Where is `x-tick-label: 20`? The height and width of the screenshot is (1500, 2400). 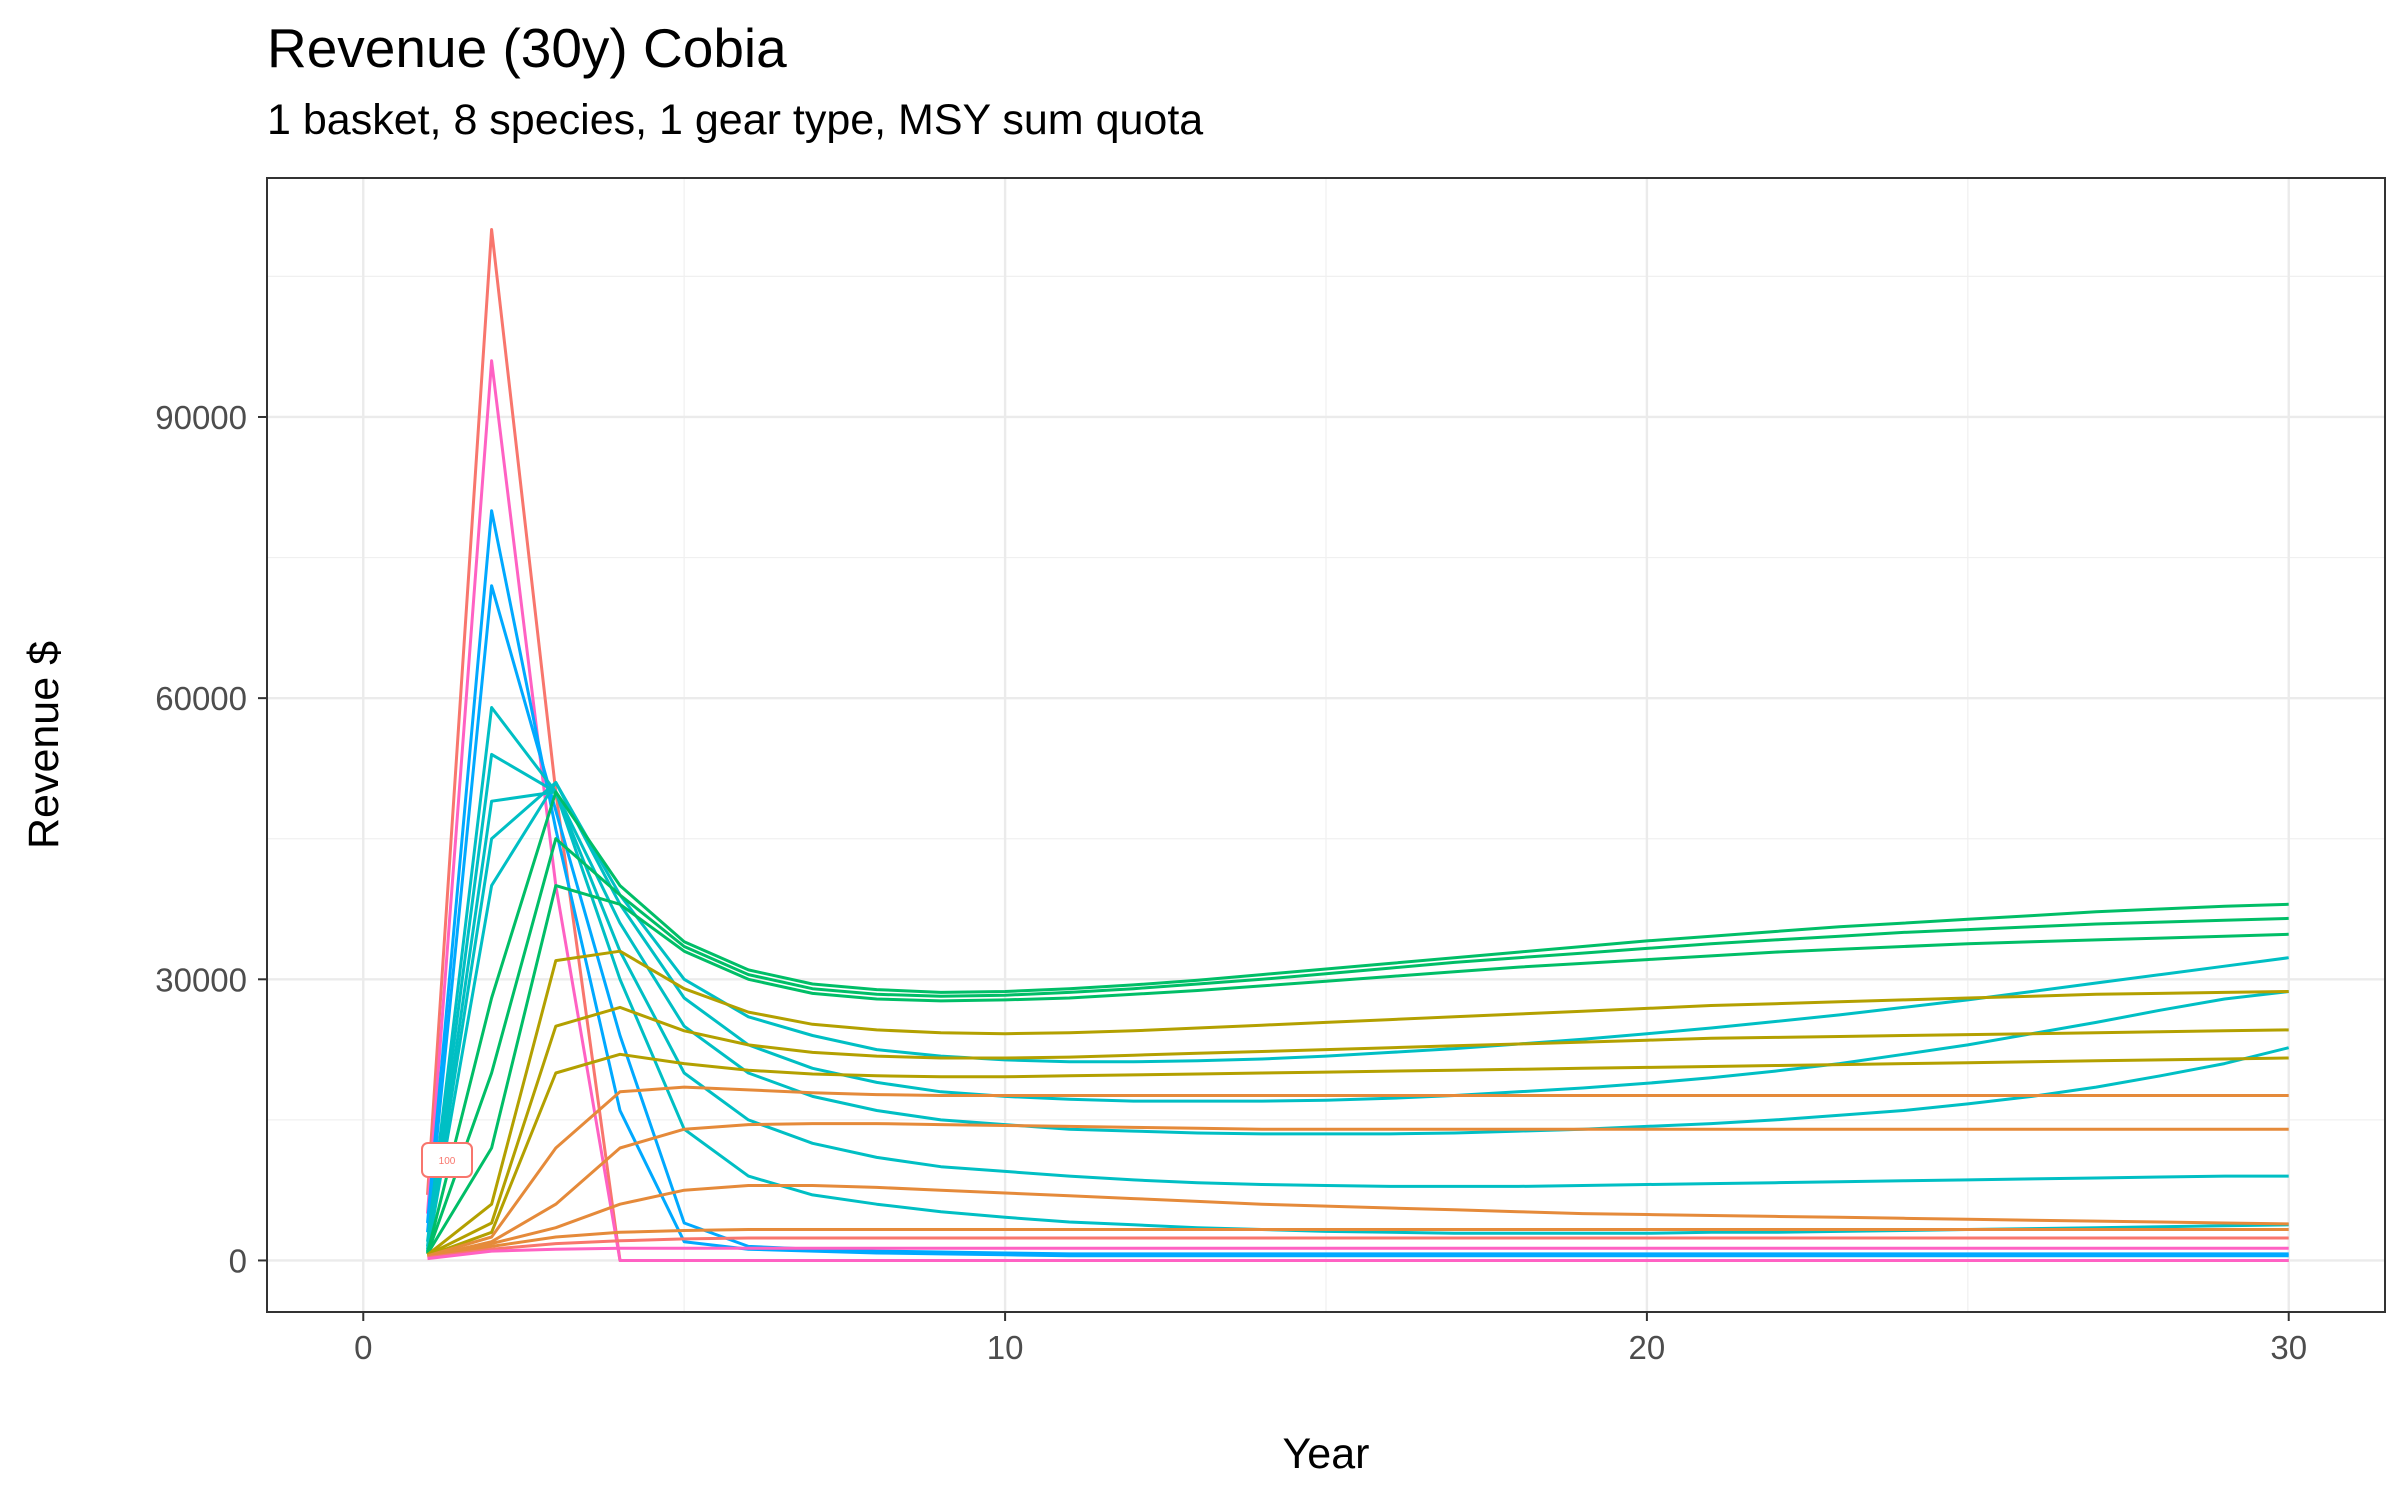 x-tick-label: 20 is located at coordinates (1647, 1347).